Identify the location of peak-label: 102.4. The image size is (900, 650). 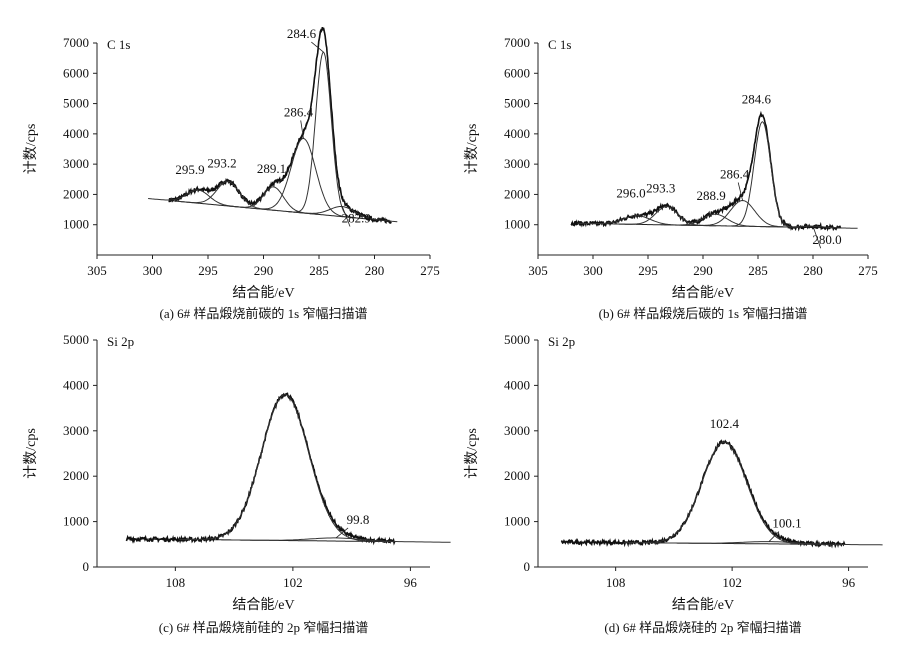
(725, 423).